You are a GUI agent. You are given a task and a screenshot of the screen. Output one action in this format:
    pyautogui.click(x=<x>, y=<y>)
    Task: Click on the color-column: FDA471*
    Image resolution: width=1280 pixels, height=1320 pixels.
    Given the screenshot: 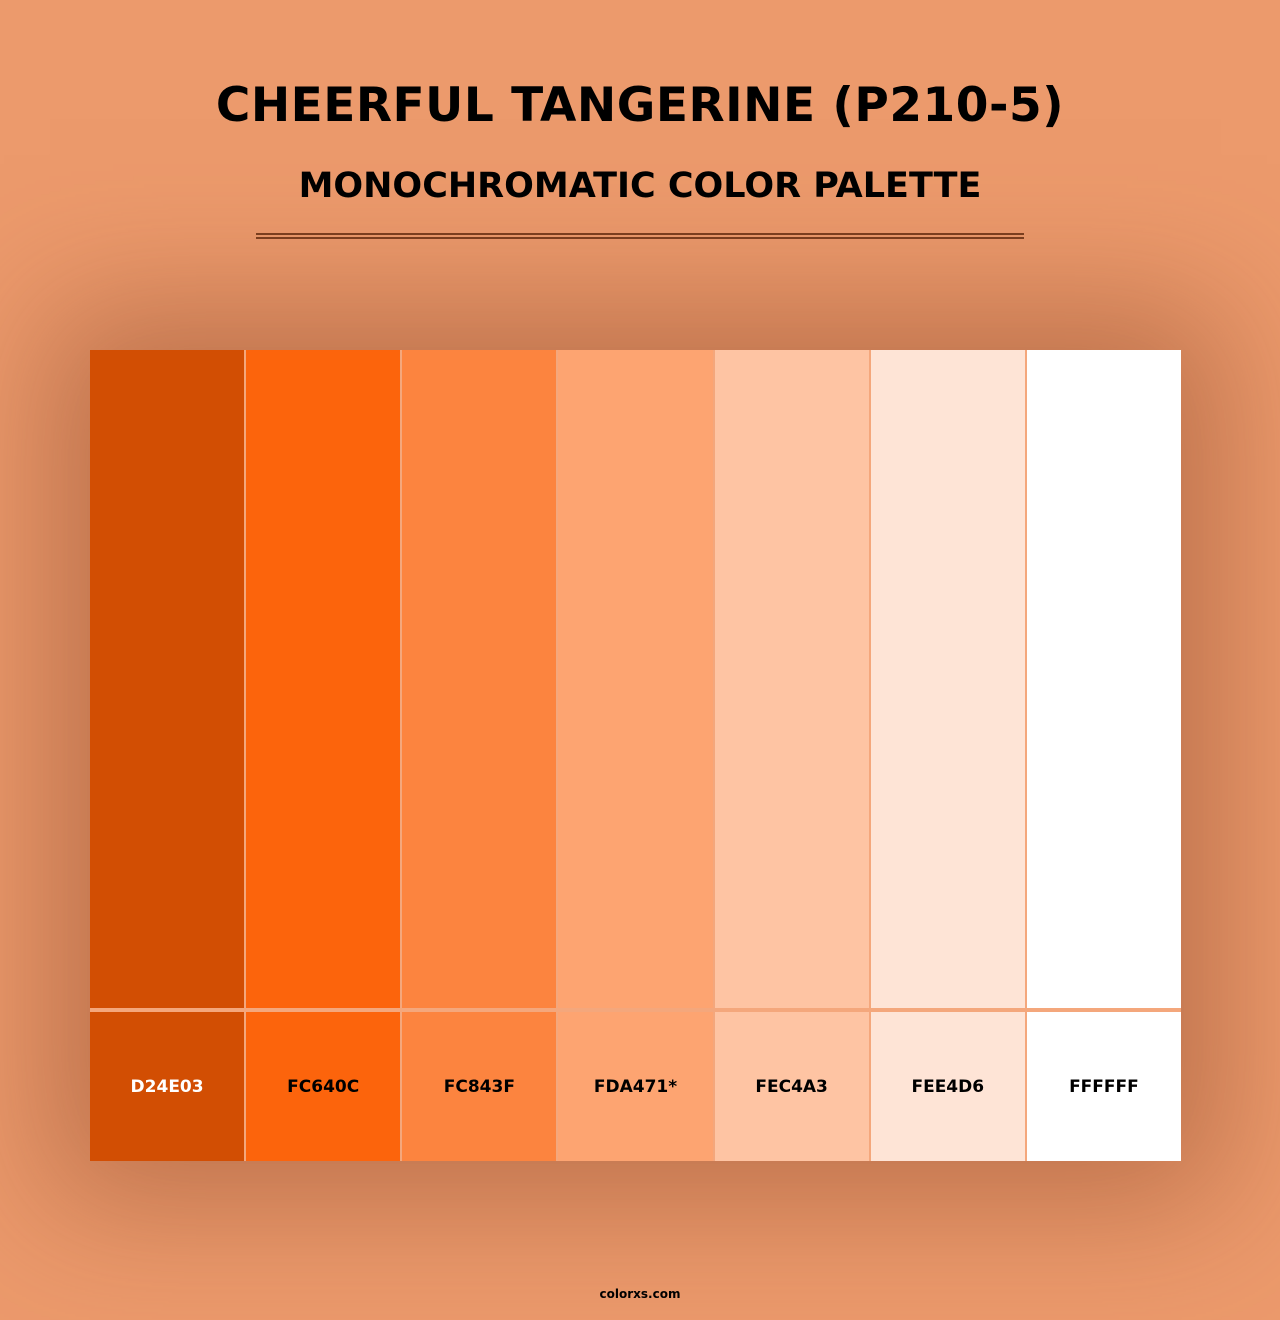 What is the action you would take?
    pyautogui.click(x=636, y=755)
    